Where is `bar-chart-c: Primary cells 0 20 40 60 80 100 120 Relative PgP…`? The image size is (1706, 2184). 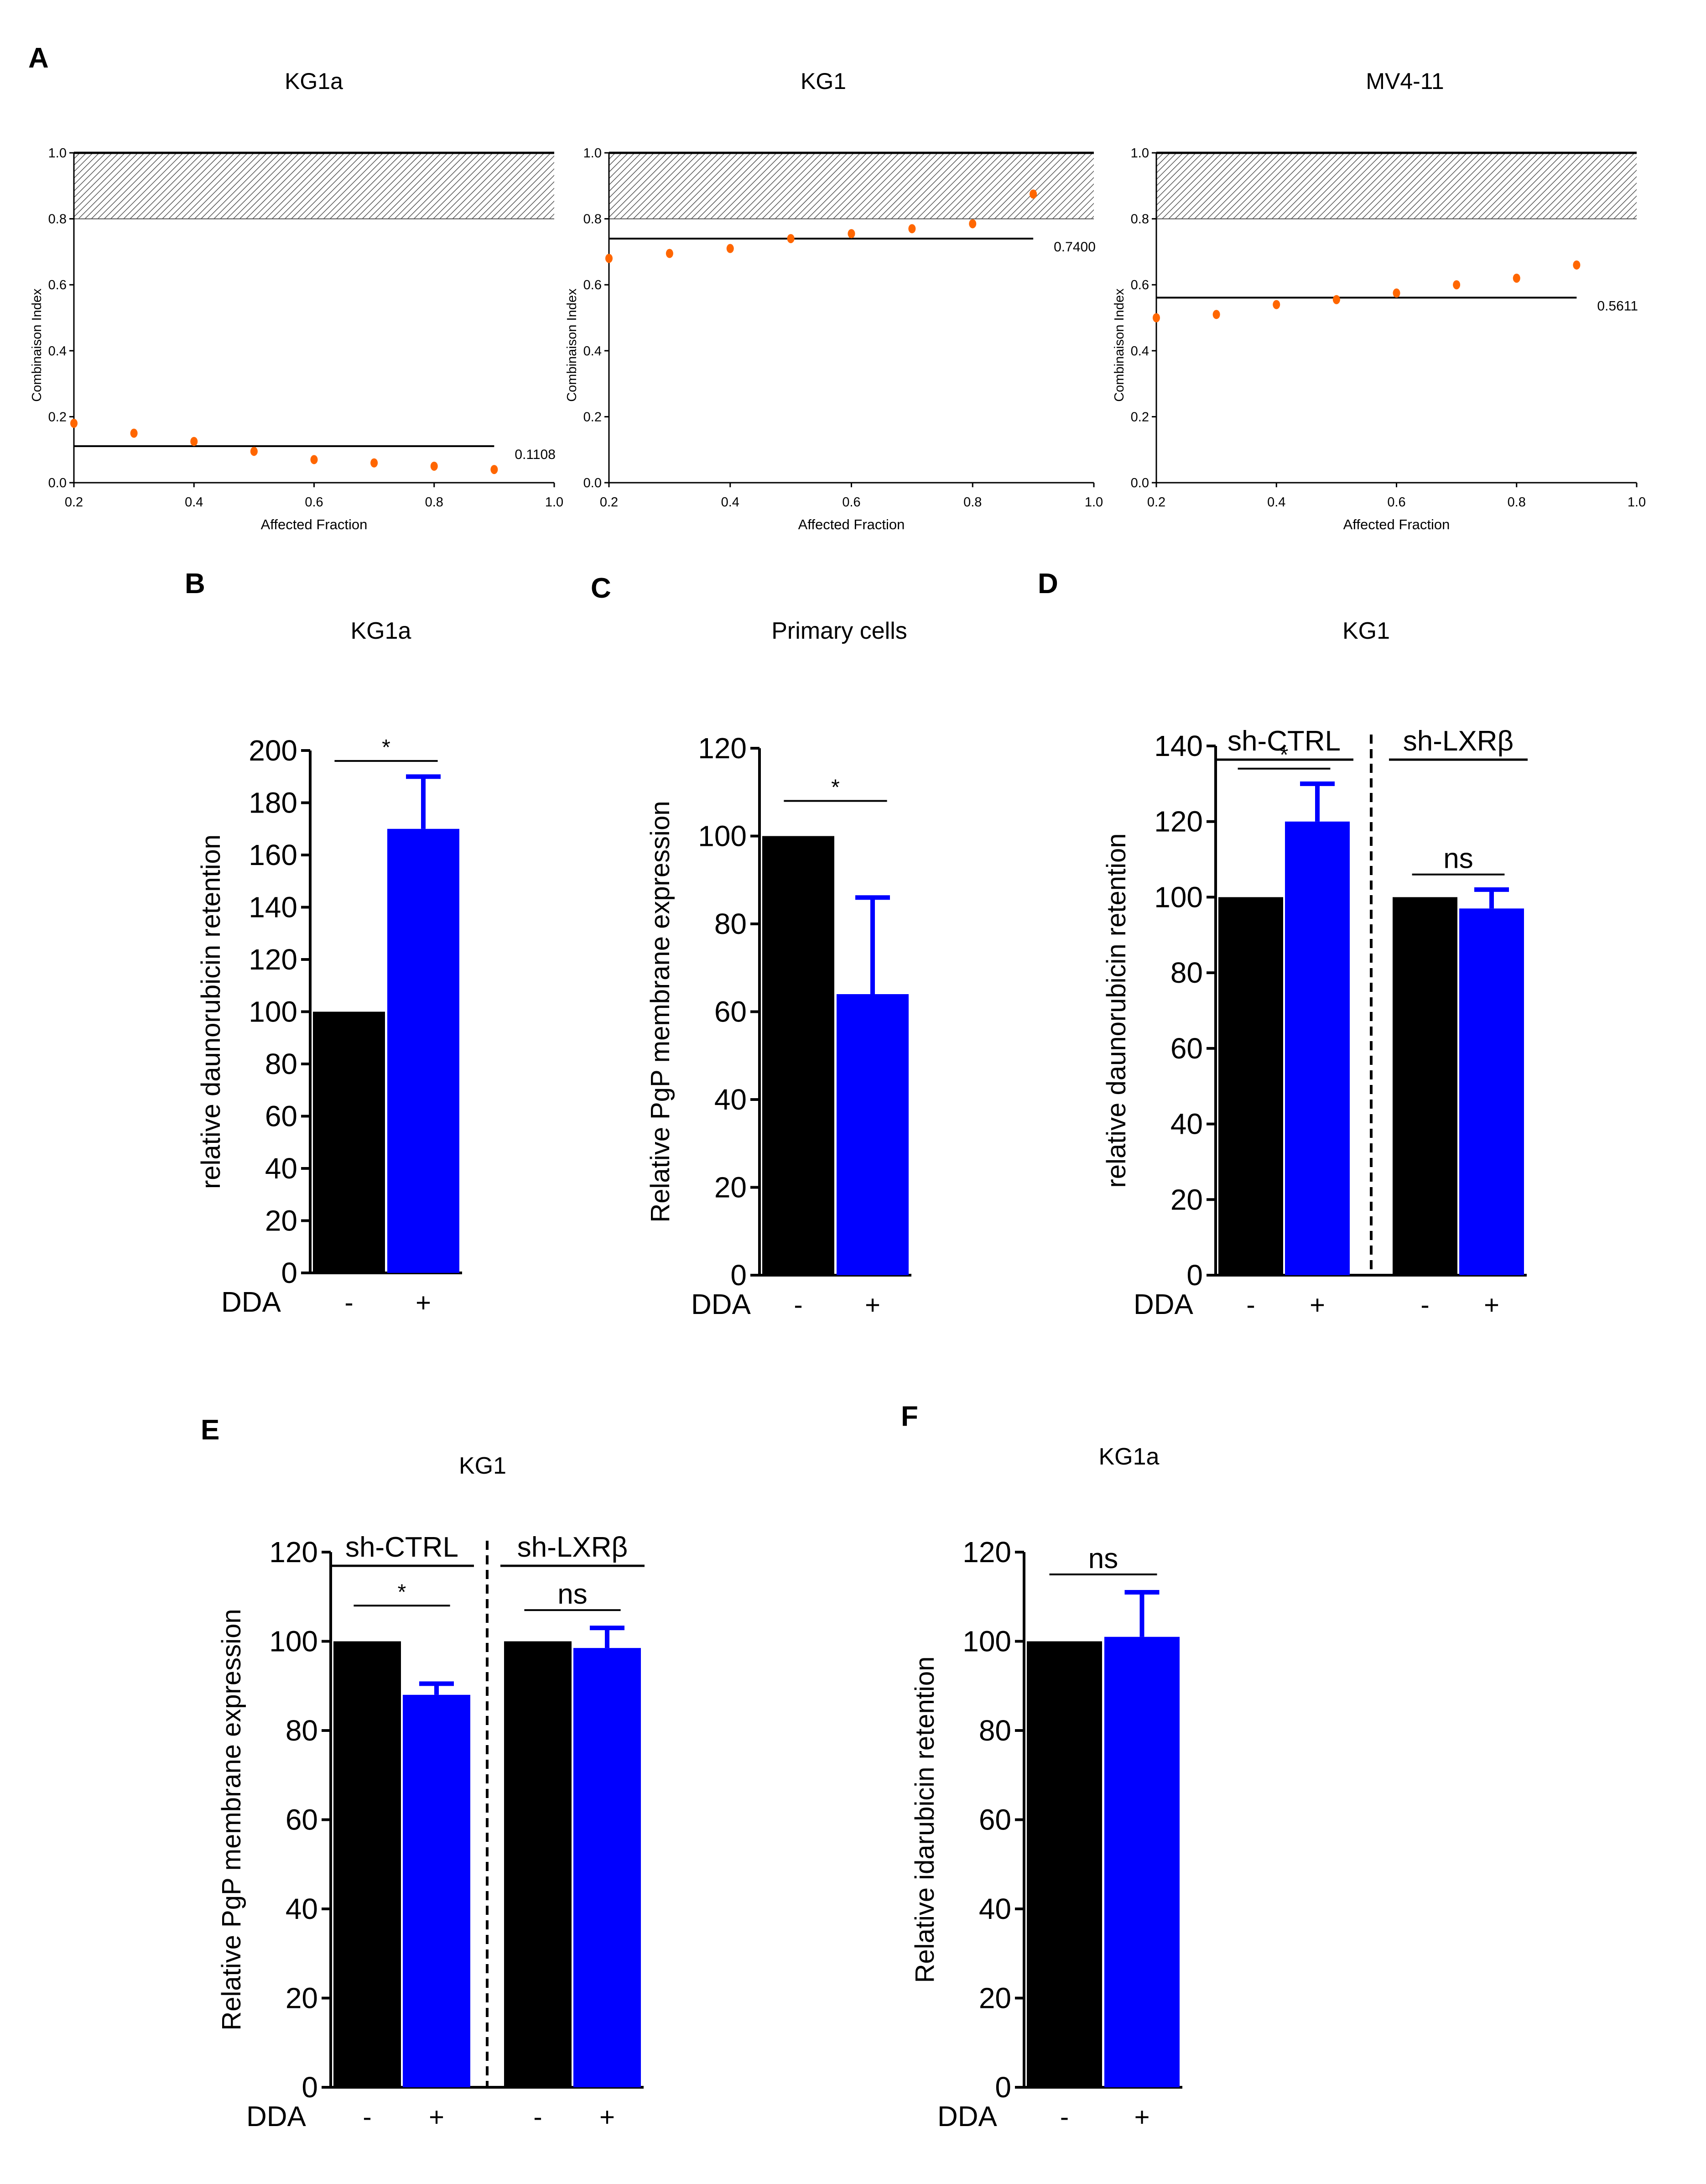 bar-chart-c: Primary cells 0 20 40 60 80 100 120 Relative PgP… is located at coordinates (778, 969).